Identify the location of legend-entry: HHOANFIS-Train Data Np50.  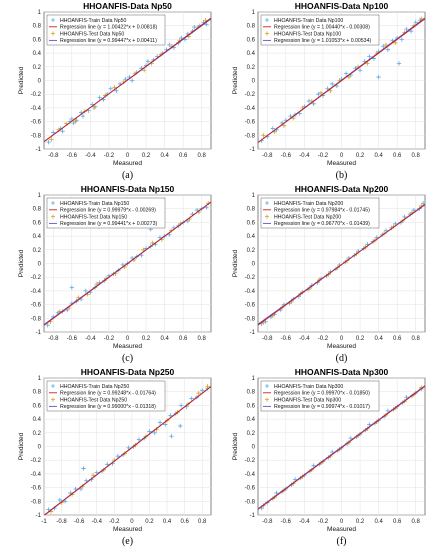
(93, 21).